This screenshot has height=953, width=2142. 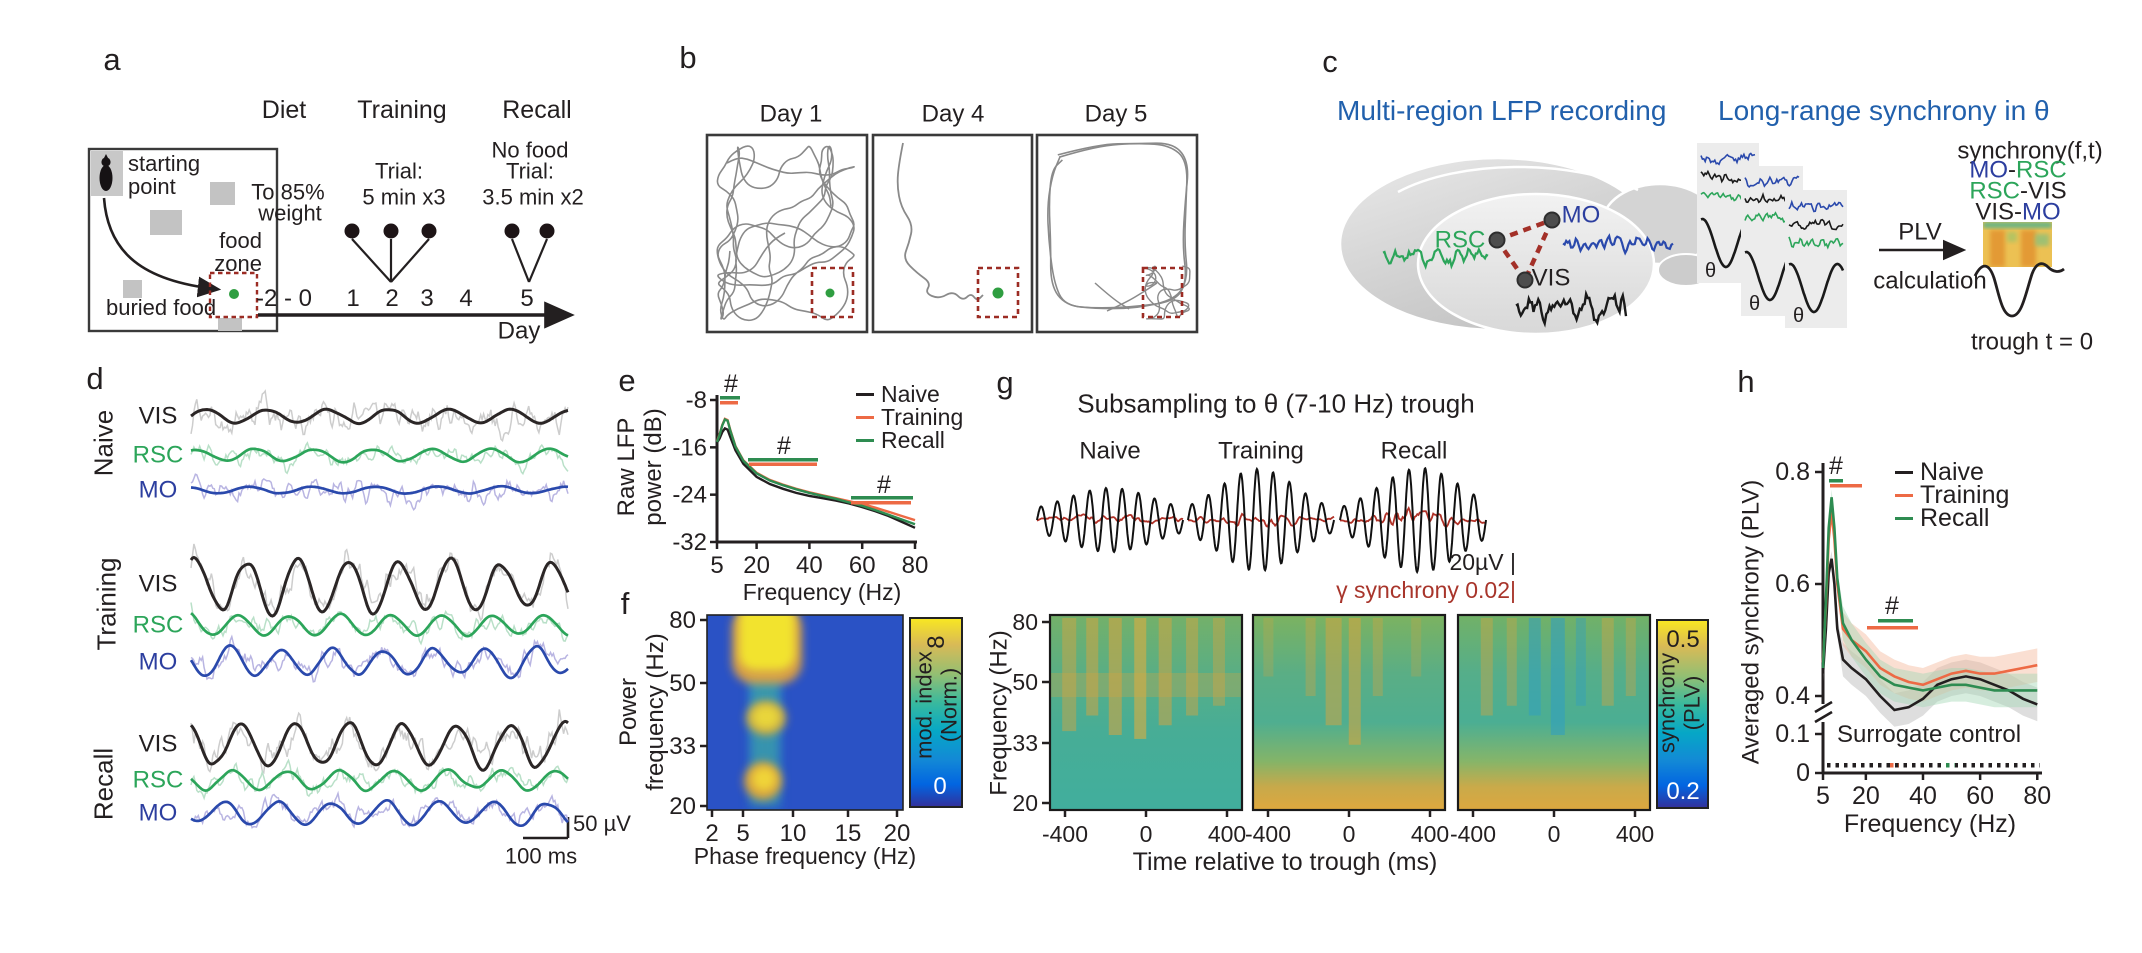 What do you see at coordinates (832, 292) in the screenshot?
I see `day1-food-zone` at bounding box center [832, 292].